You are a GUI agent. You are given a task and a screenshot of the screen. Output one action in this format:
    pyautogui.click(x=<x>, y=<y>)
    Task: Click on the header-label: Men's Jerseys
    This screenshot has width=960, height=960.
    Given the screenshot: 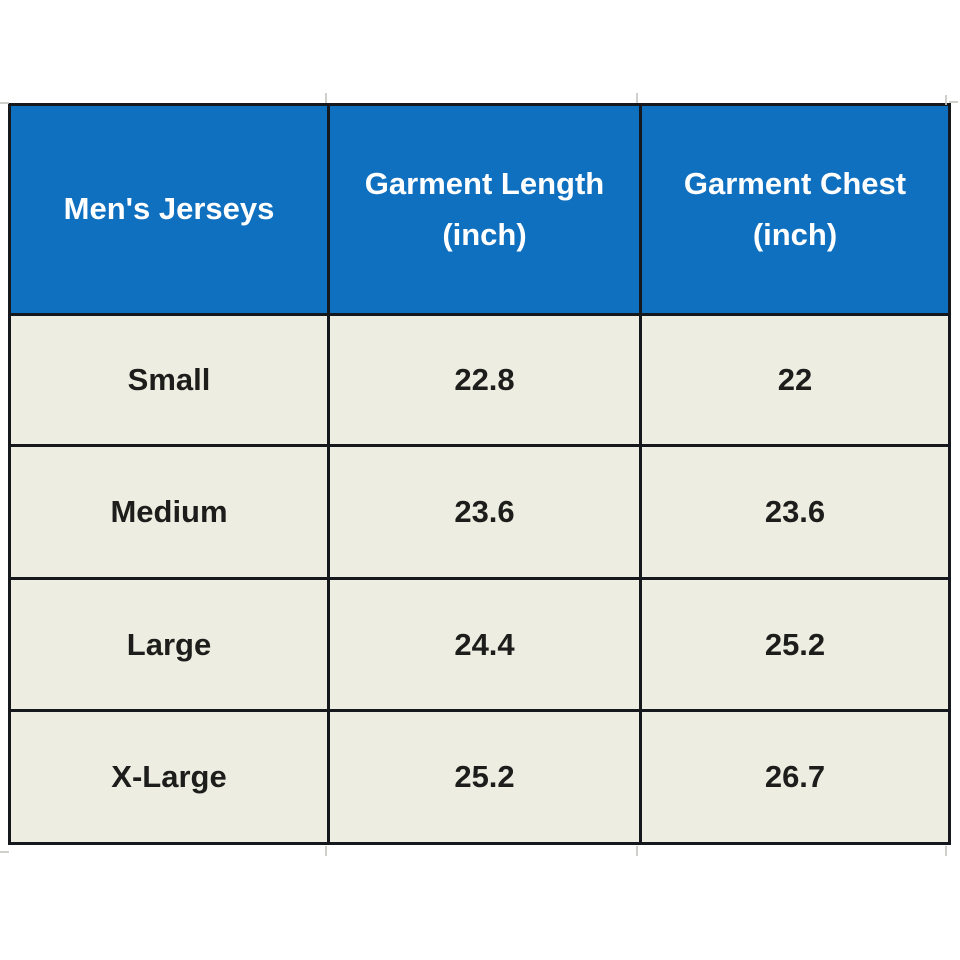 What is the action you would take?
    pyautogui.click(x=169, y=209)
    